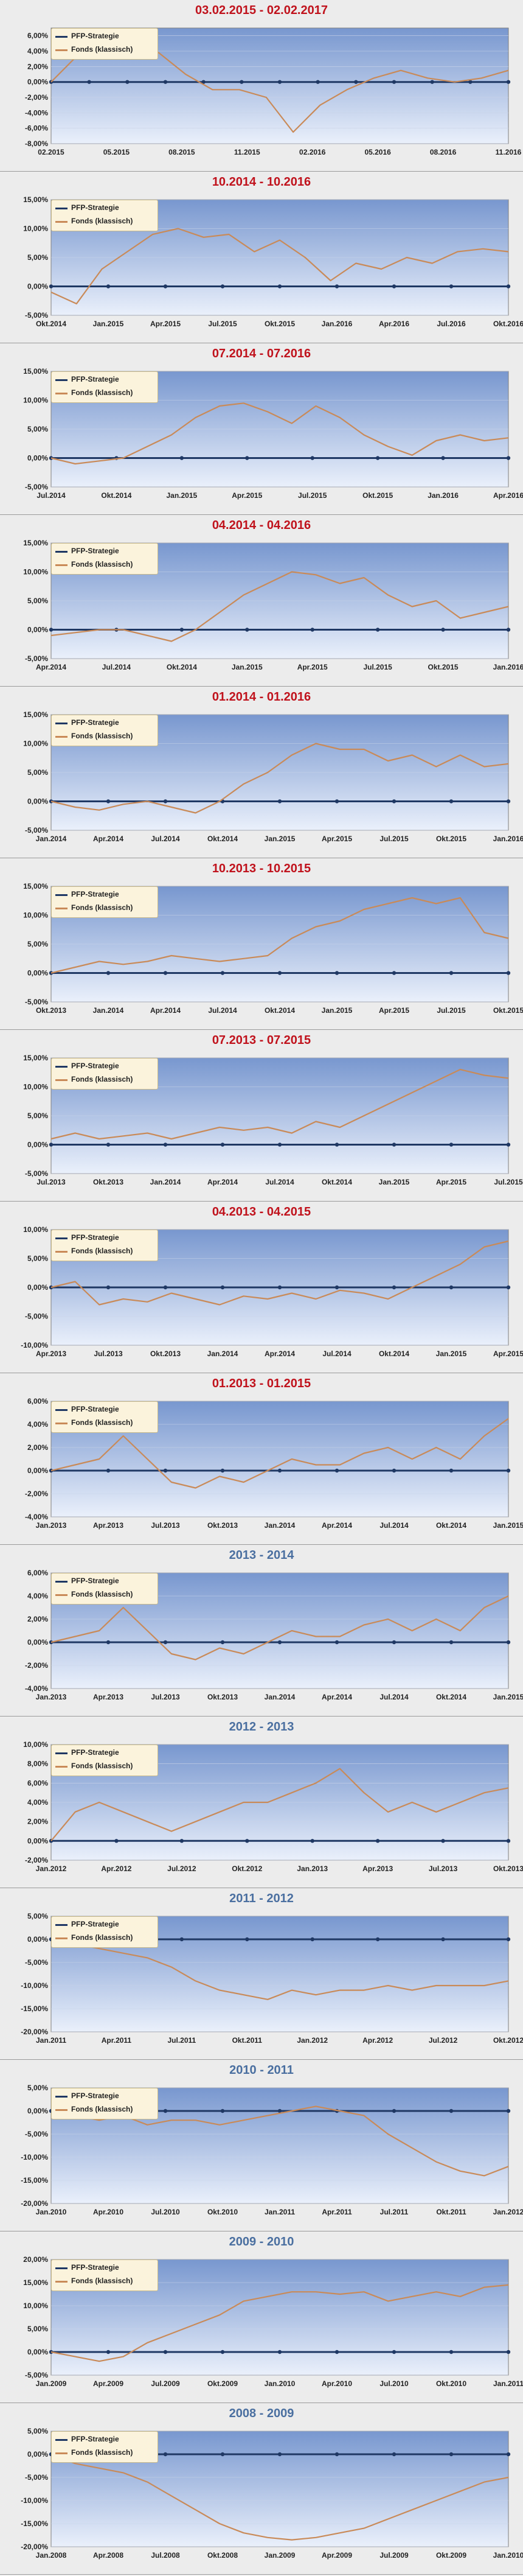 The image size is (523, 2576). Describe the element at coordinates (36, 887) in the screenshot. I see `y-tick-label: 15,00%` at that location.